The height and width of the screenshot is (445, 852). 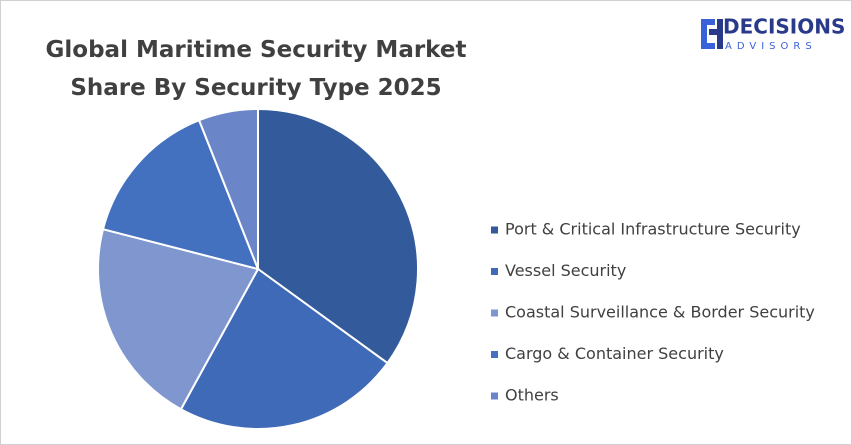 What do you see at coordinates (614, 353) in the screenshot?
I see `legend-label: Cargo & Container Security` at bounding box center [614, 353].